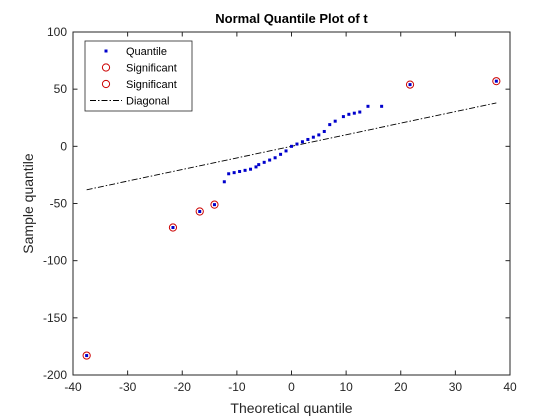 This screenshot has height=420, width=560. Describe the element at coordinates (401, 387) in the screenshot. I see `x-tick-label: 20` at that location.